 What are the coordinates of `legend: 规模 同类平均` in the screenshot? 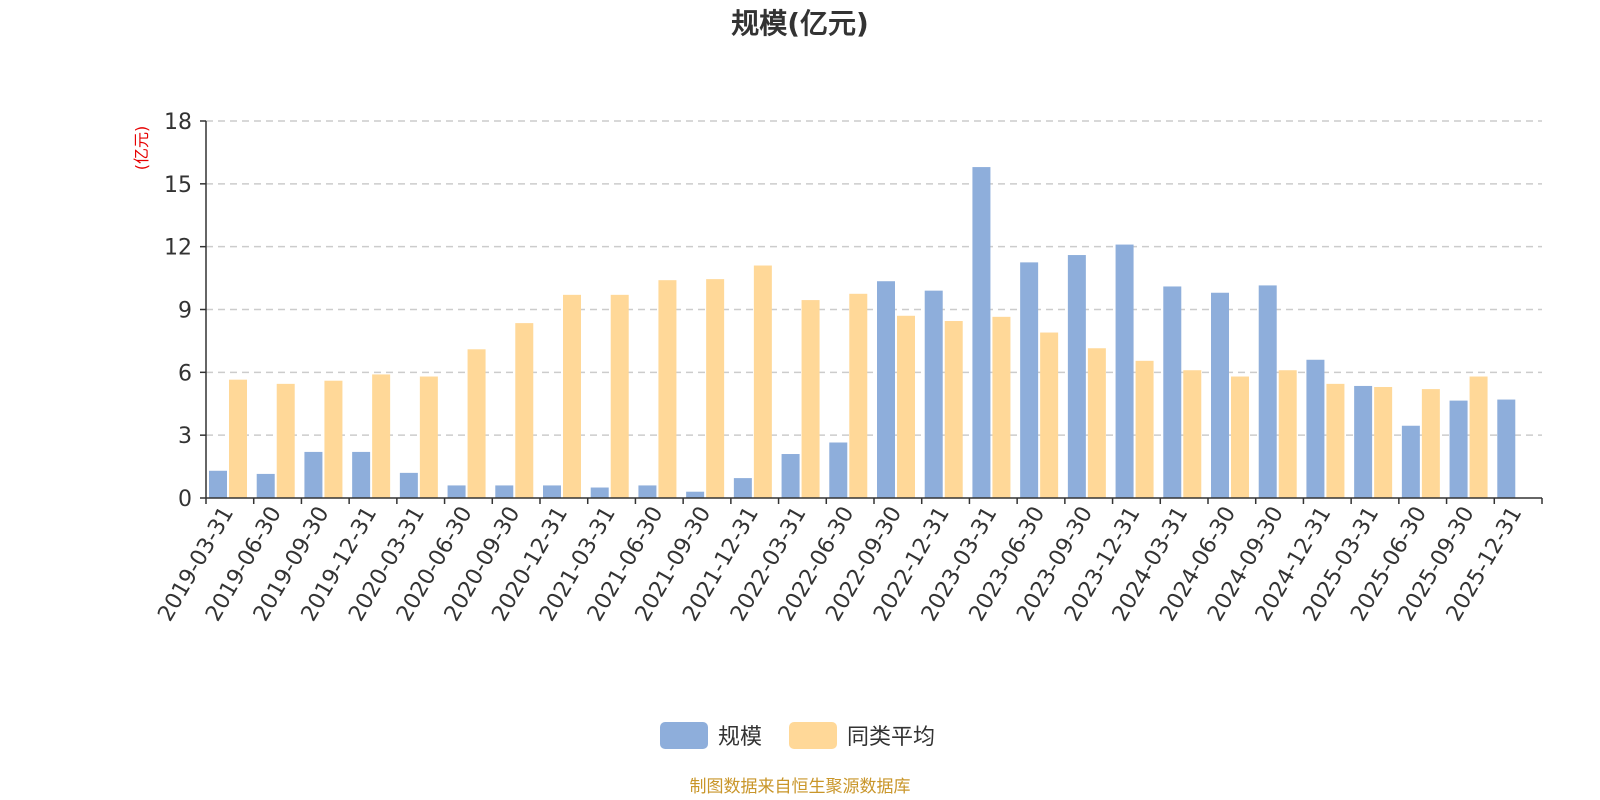 It's located at (797, 736).